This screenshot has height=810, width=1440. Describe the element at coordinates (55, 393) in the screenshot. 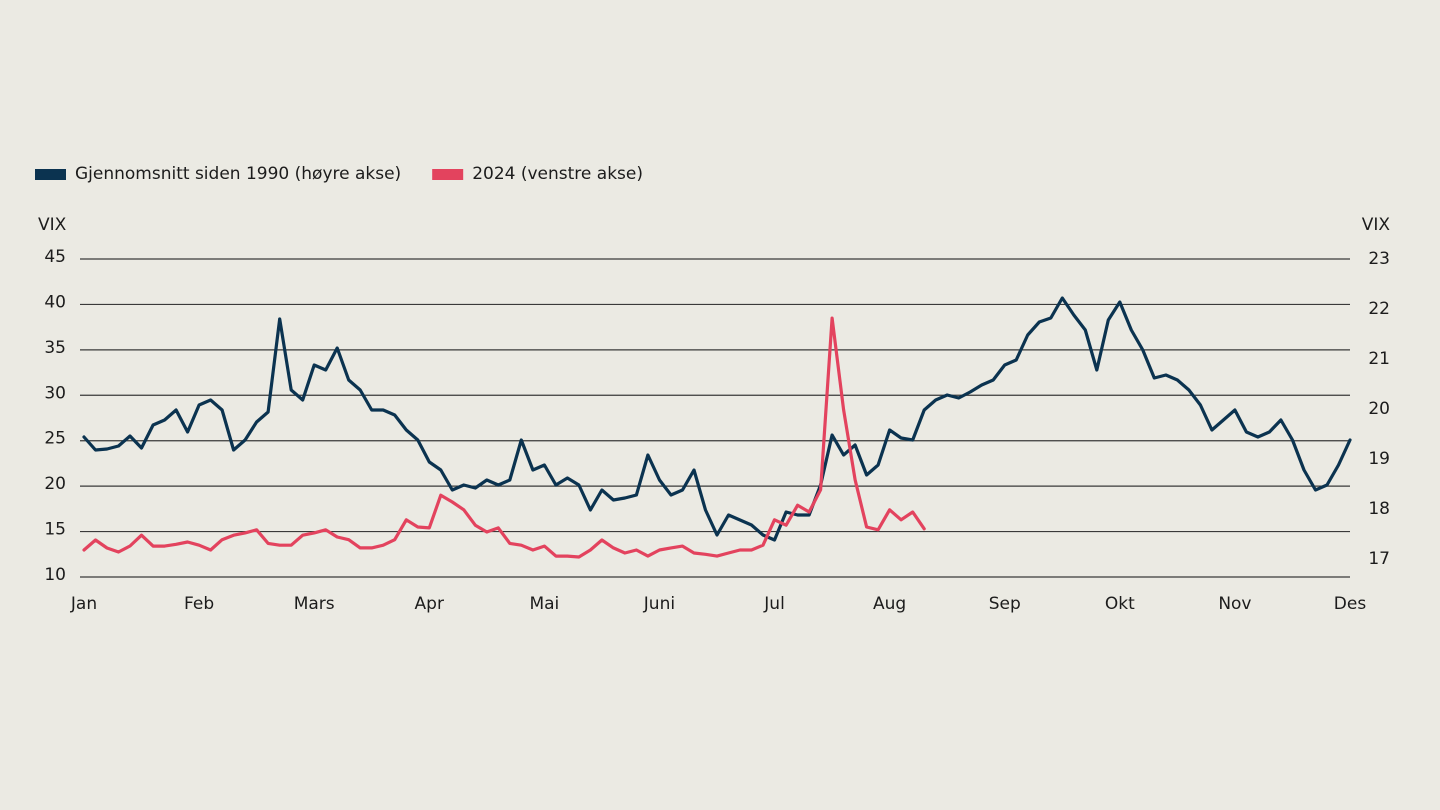

I see `y-tick-label: 30` at that location.